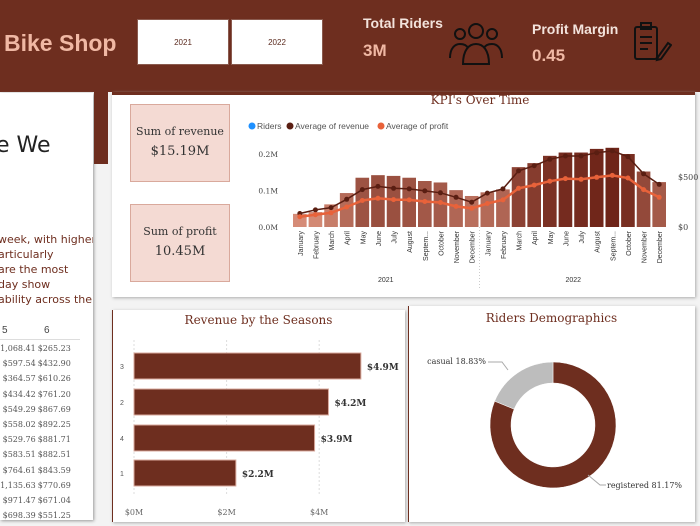 The width and height of the screenshot is (700, 526). I want to click on table-row: $583.51 $882.51, so click(36, 454).